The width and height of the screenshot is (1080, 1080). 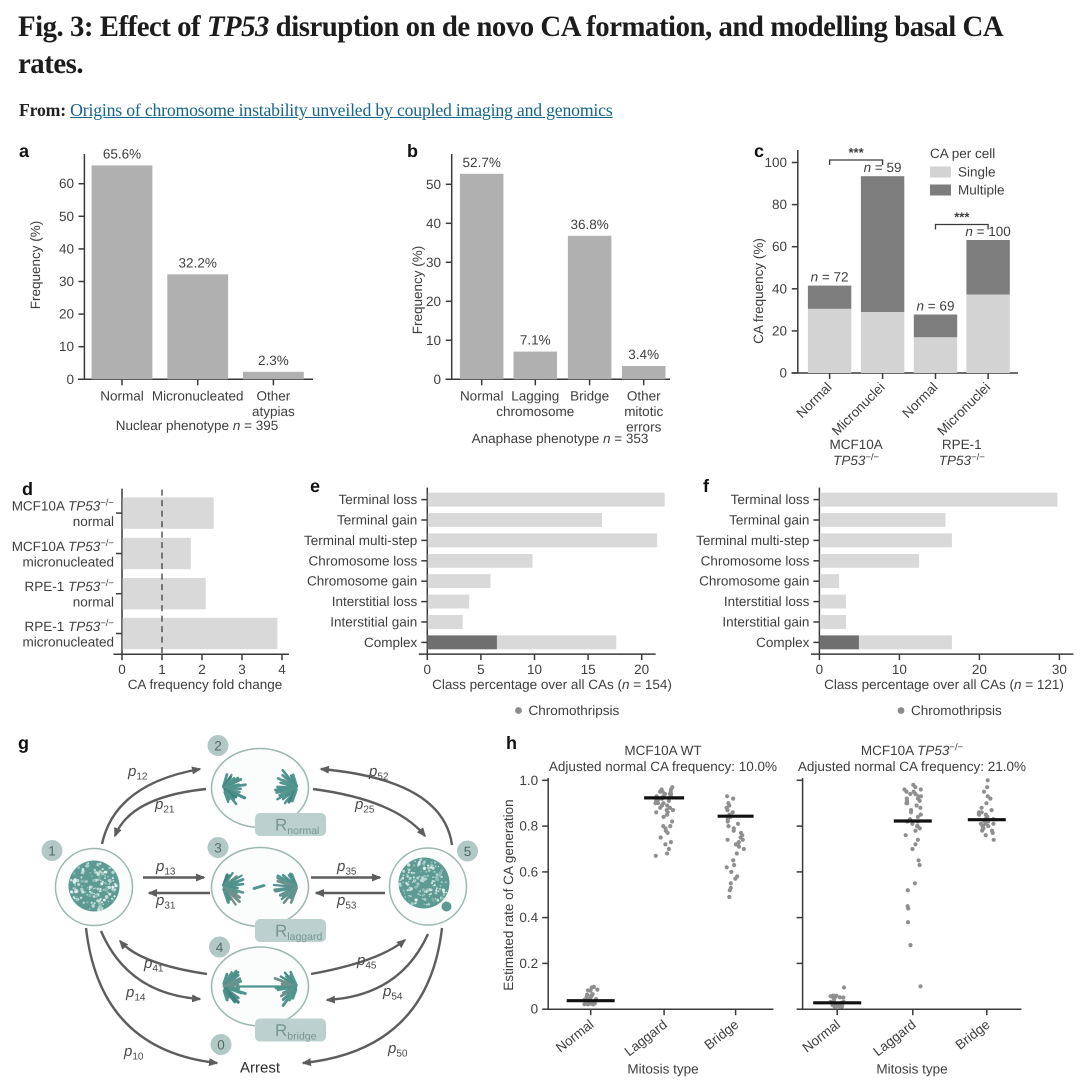 I want to click on svg-text: p45, so click(x=366, y=962).